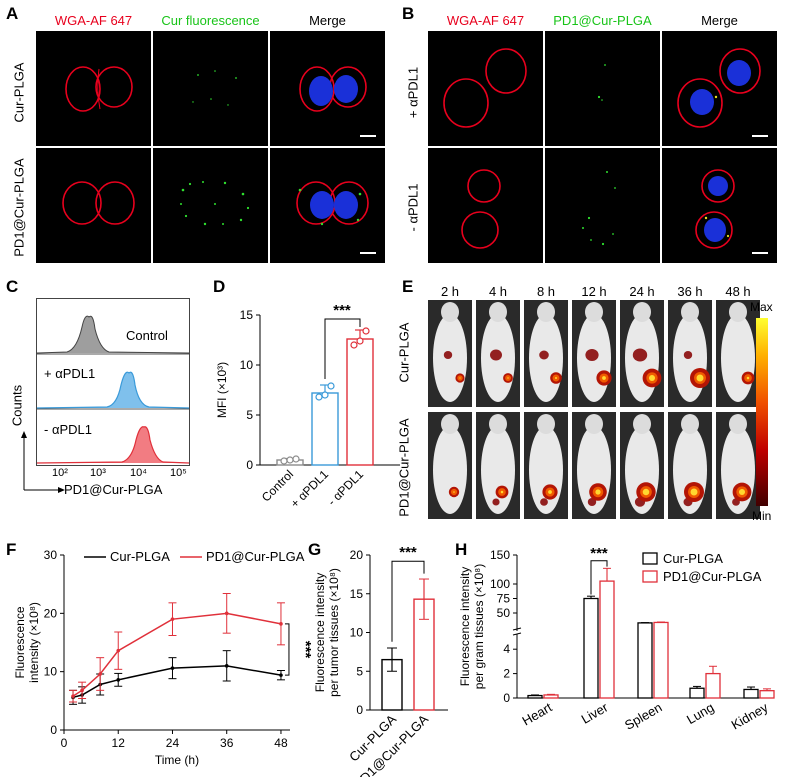 The image size is (785, 782). Describe the element at coordinates (642, 291) in the screenshot. I see `timepoint-label-4: 24 h` at that location.